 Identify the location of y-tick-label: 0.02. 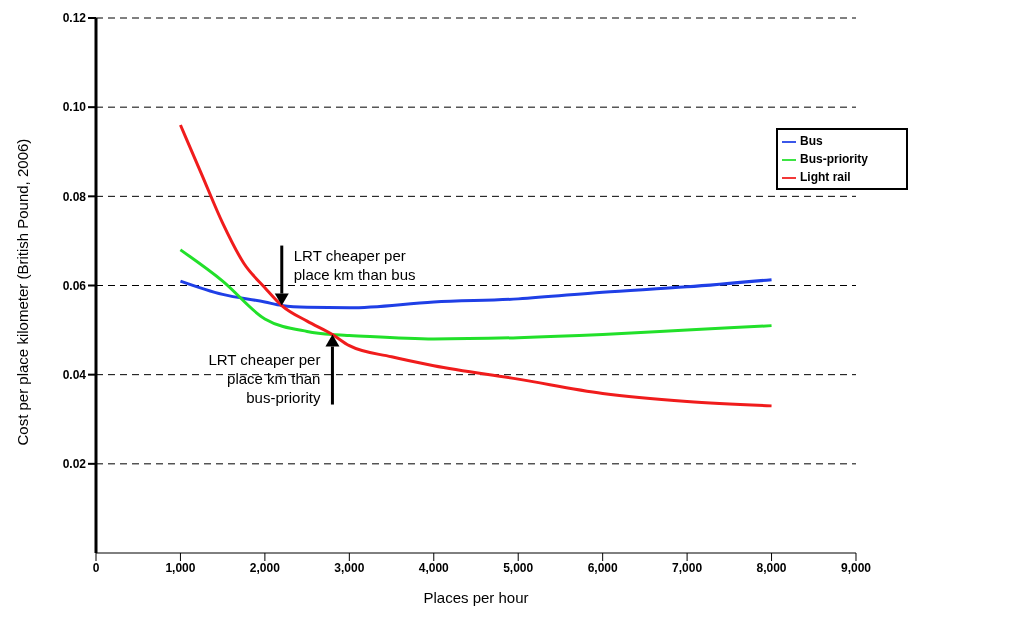
(74, 464).